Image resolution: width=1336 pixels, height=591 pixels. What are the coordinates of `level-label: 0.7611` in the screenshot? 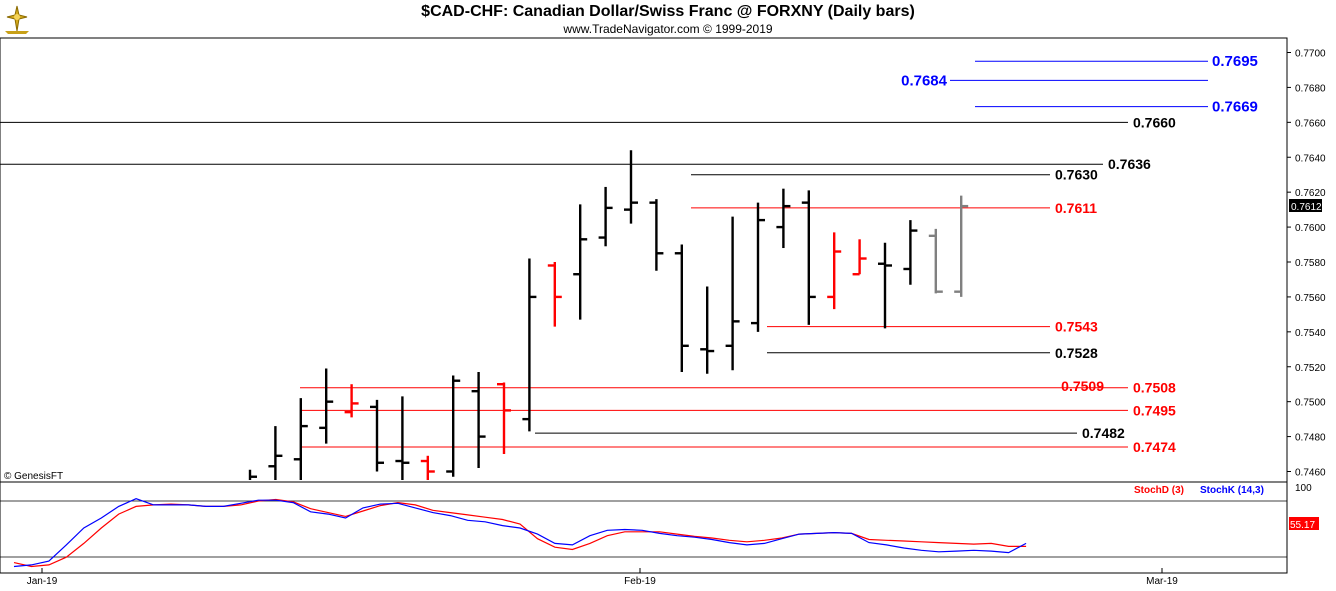 It's located at (1076, 208).